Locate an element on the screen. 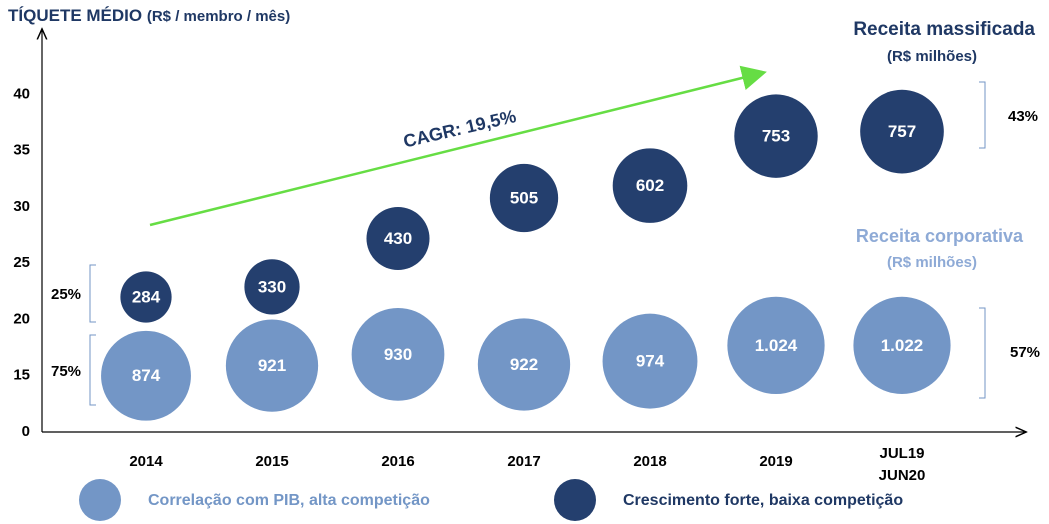 The height and width of the screenshot is (524, 1049). y-tick-label: 0 is located at coordinates (26, 431).